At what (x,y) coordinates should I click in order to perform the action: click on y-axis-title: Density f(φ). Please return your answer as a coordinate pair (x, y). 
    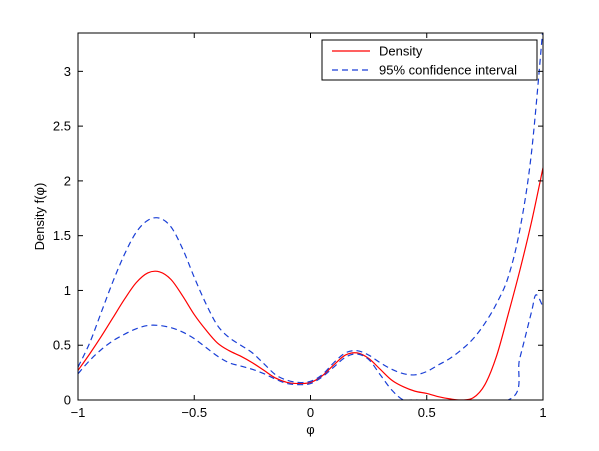
    Looking at the image, I should click on (39, 217).